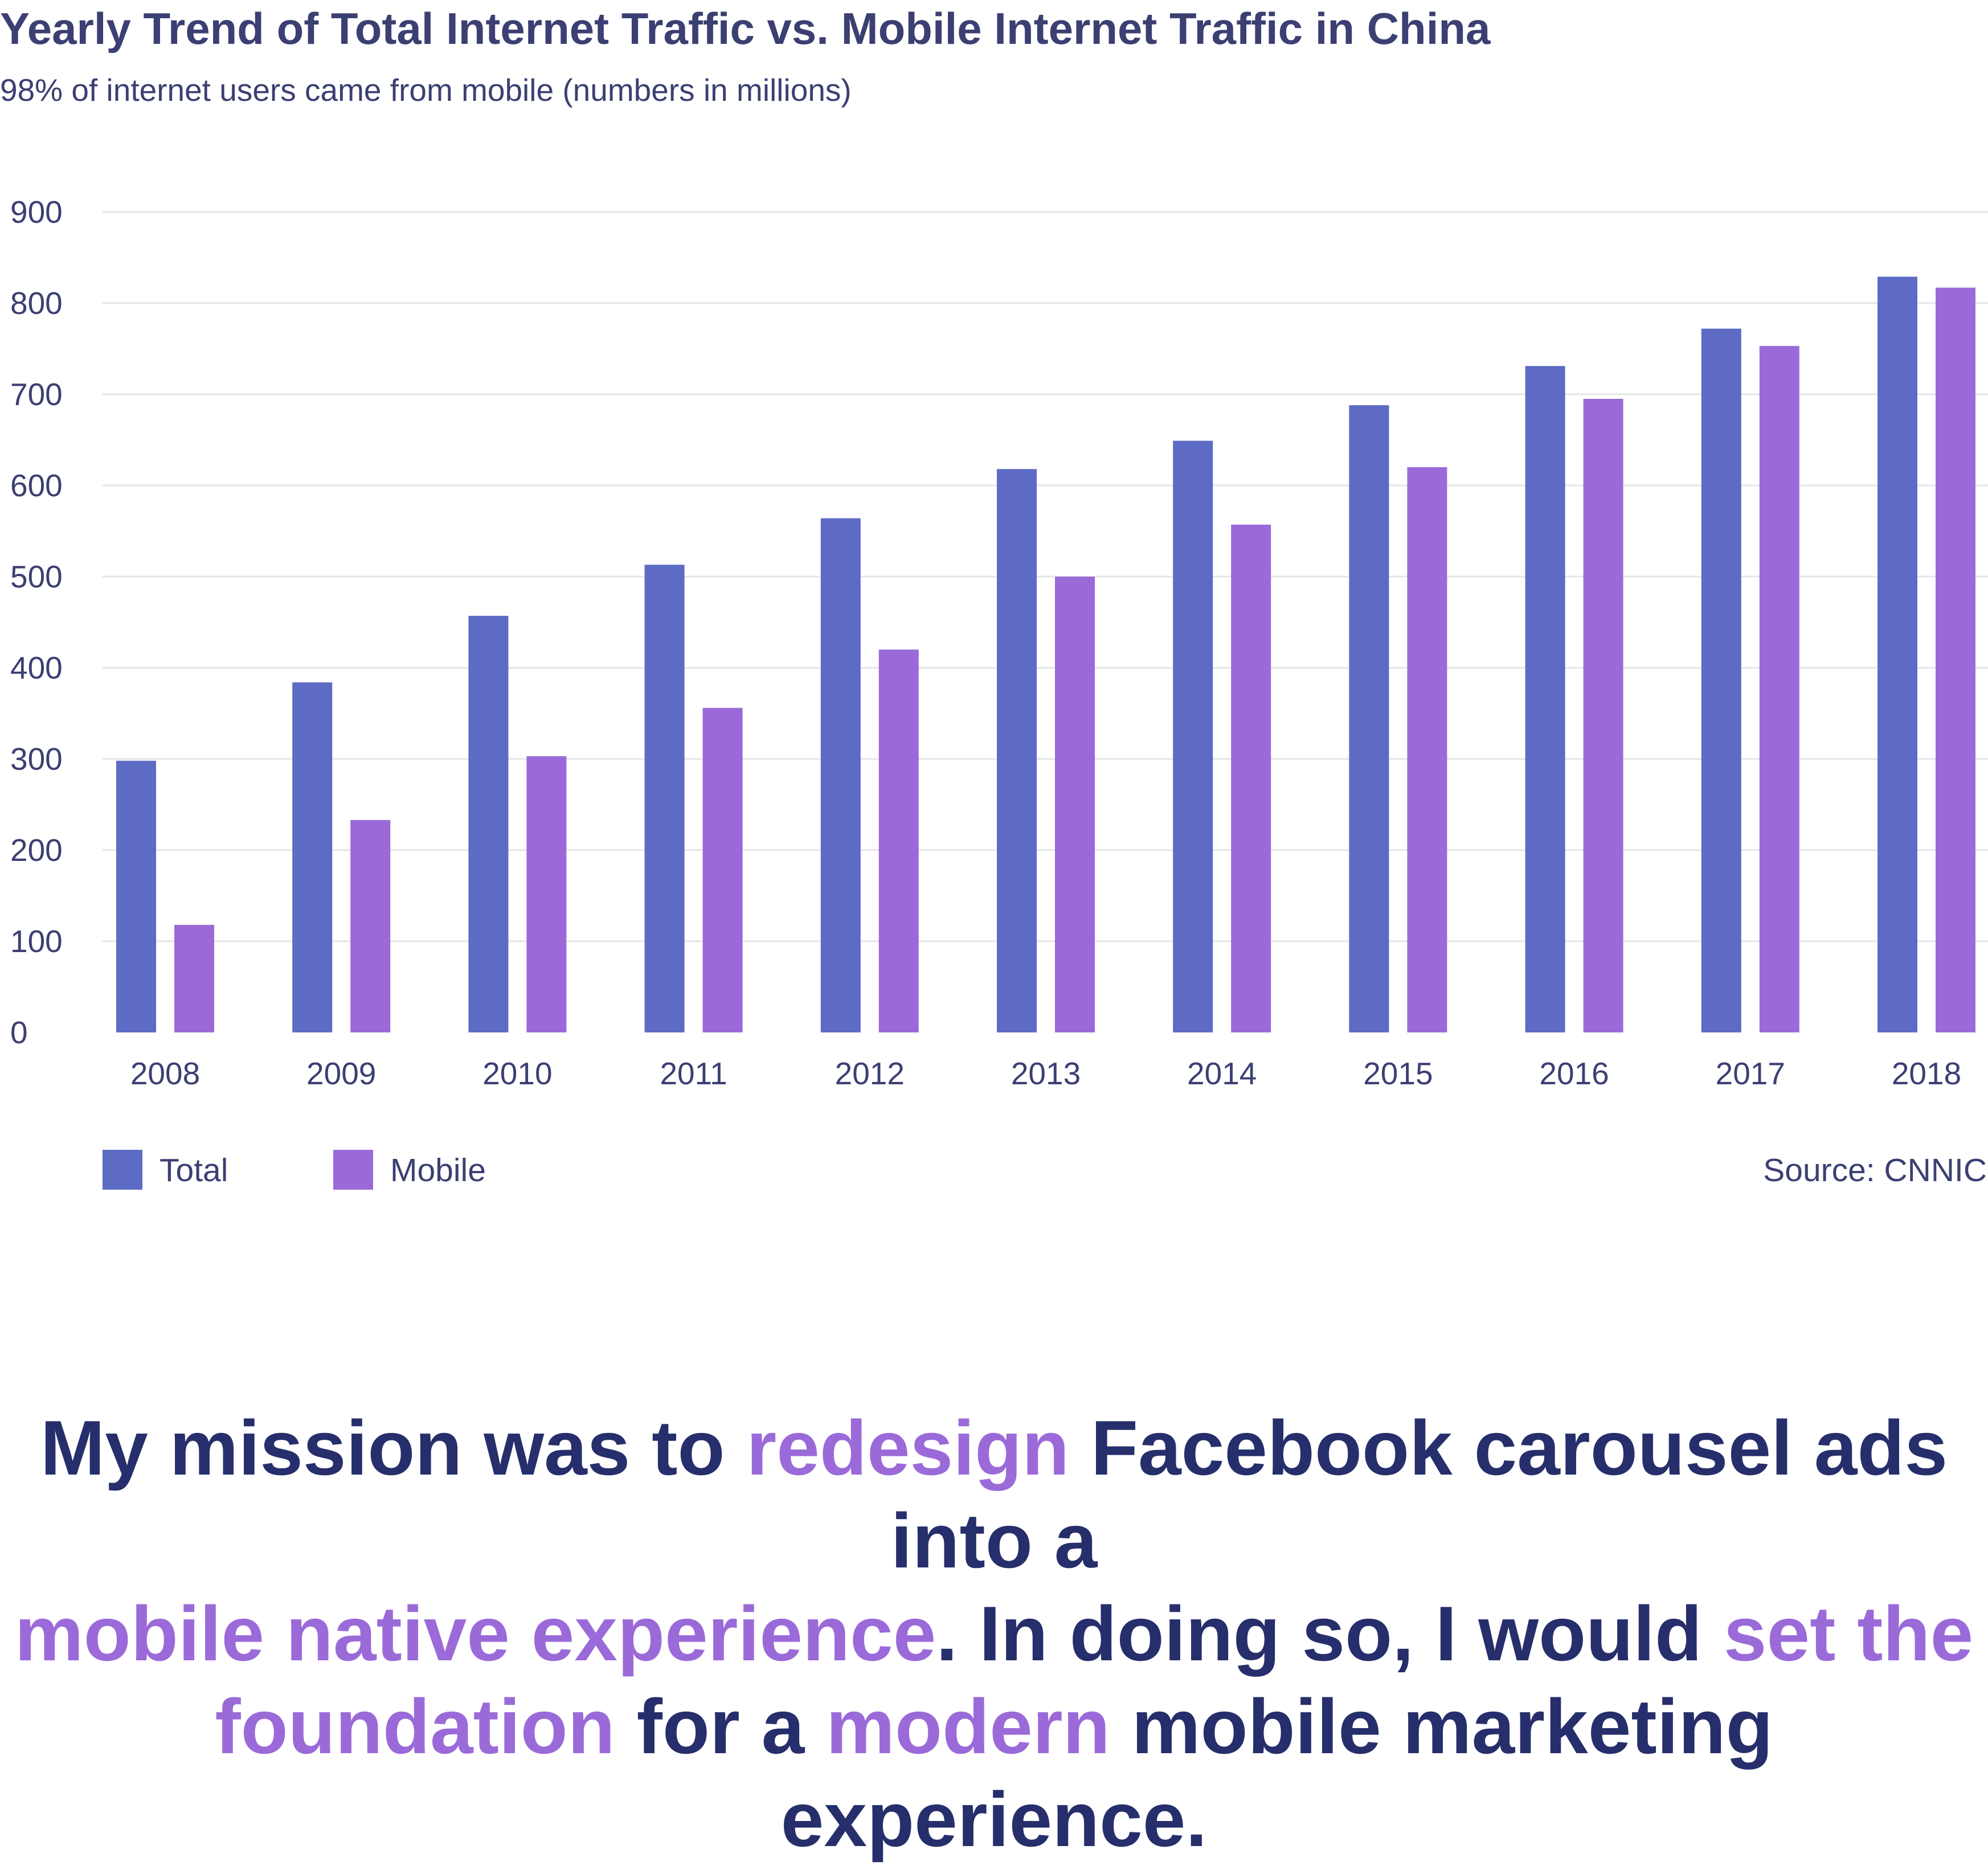  I want to click on x-tick-label: 2014, so click(1222, 1073).